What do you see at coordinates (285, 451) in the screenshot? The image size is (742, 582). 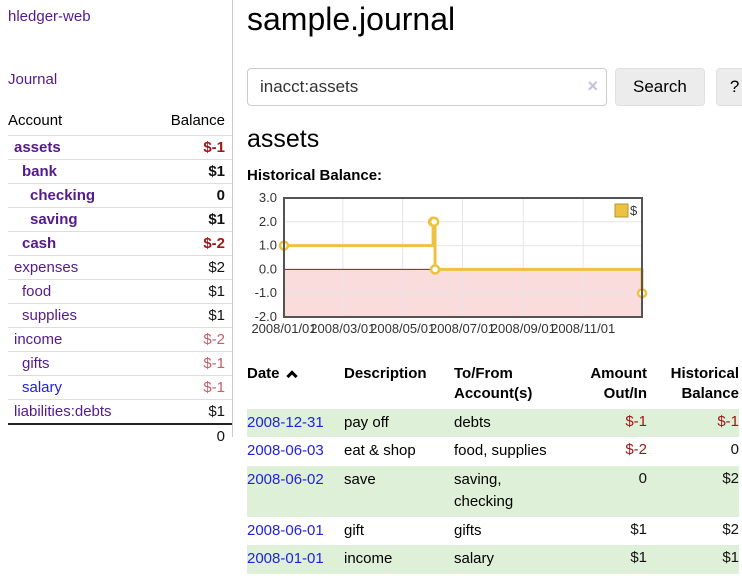 I see `register-date-link: 2008-06-03` at bounding box center [285, 451].